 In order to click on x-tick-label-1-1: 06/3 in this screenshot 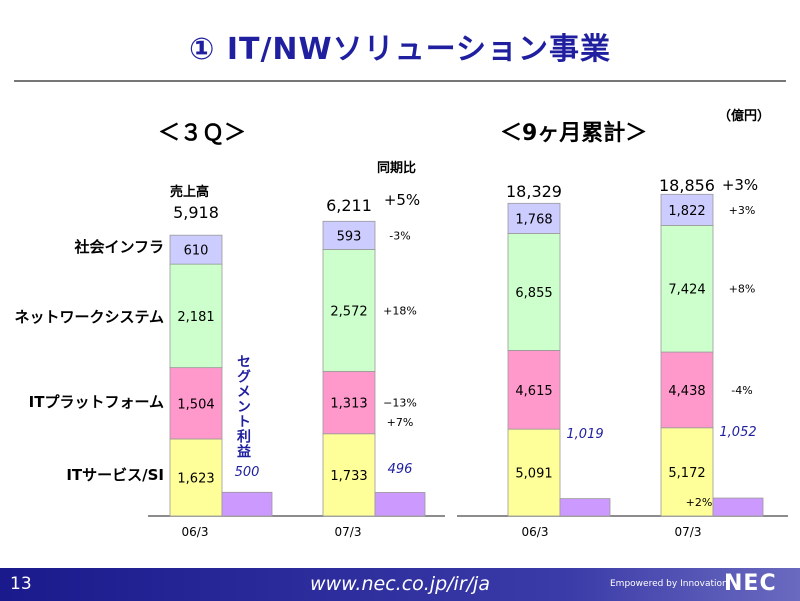, I will do `click(195, 532)`.